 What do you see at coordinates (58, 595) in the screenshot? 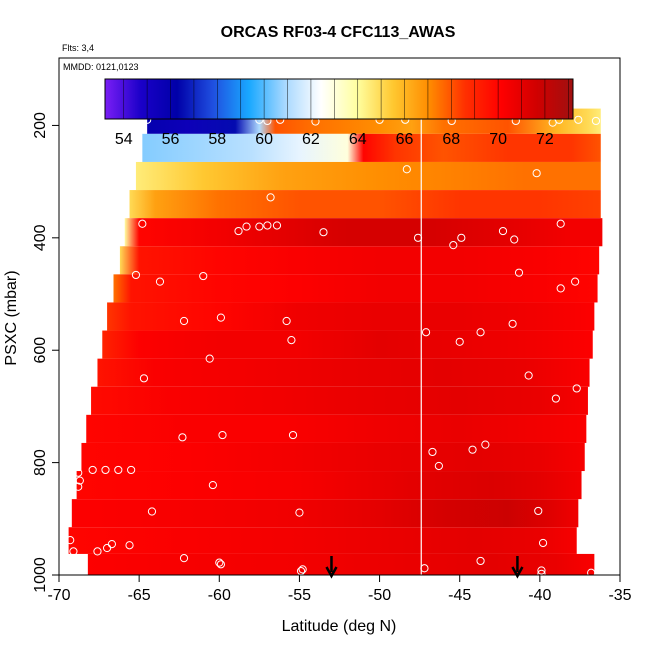
I see `x-tick-label: -70` at bounding box center [58, 595].